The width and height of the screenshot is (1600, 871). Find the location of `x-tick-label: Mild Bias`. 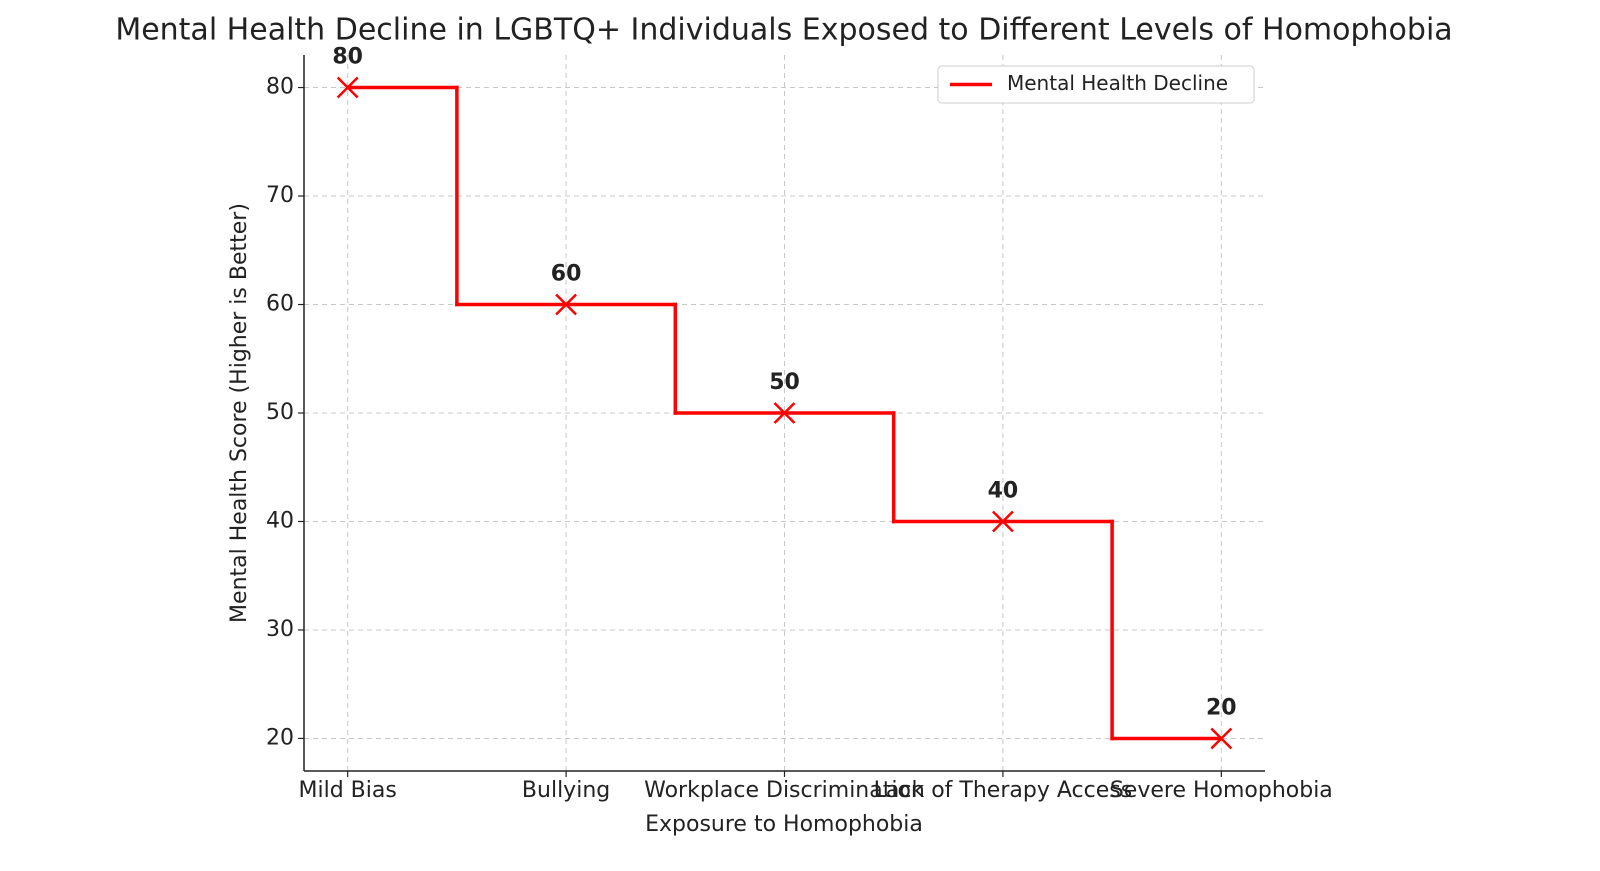

x-tick-label: Mild Bias is located at coordinates (348, 790).